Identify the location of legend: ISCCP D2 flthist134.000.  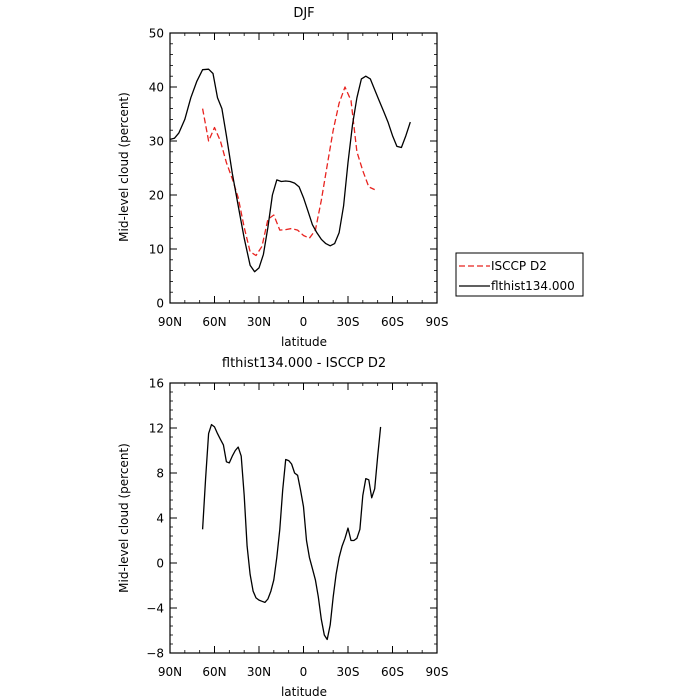
(519, 274).